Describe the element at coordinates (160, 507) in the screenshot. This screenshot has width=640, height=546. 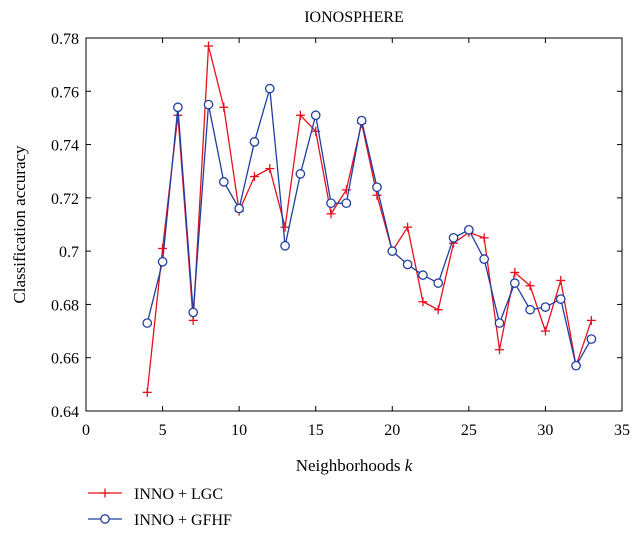
I see `legend: INNO + LGC INNO + GFHF` at that location.